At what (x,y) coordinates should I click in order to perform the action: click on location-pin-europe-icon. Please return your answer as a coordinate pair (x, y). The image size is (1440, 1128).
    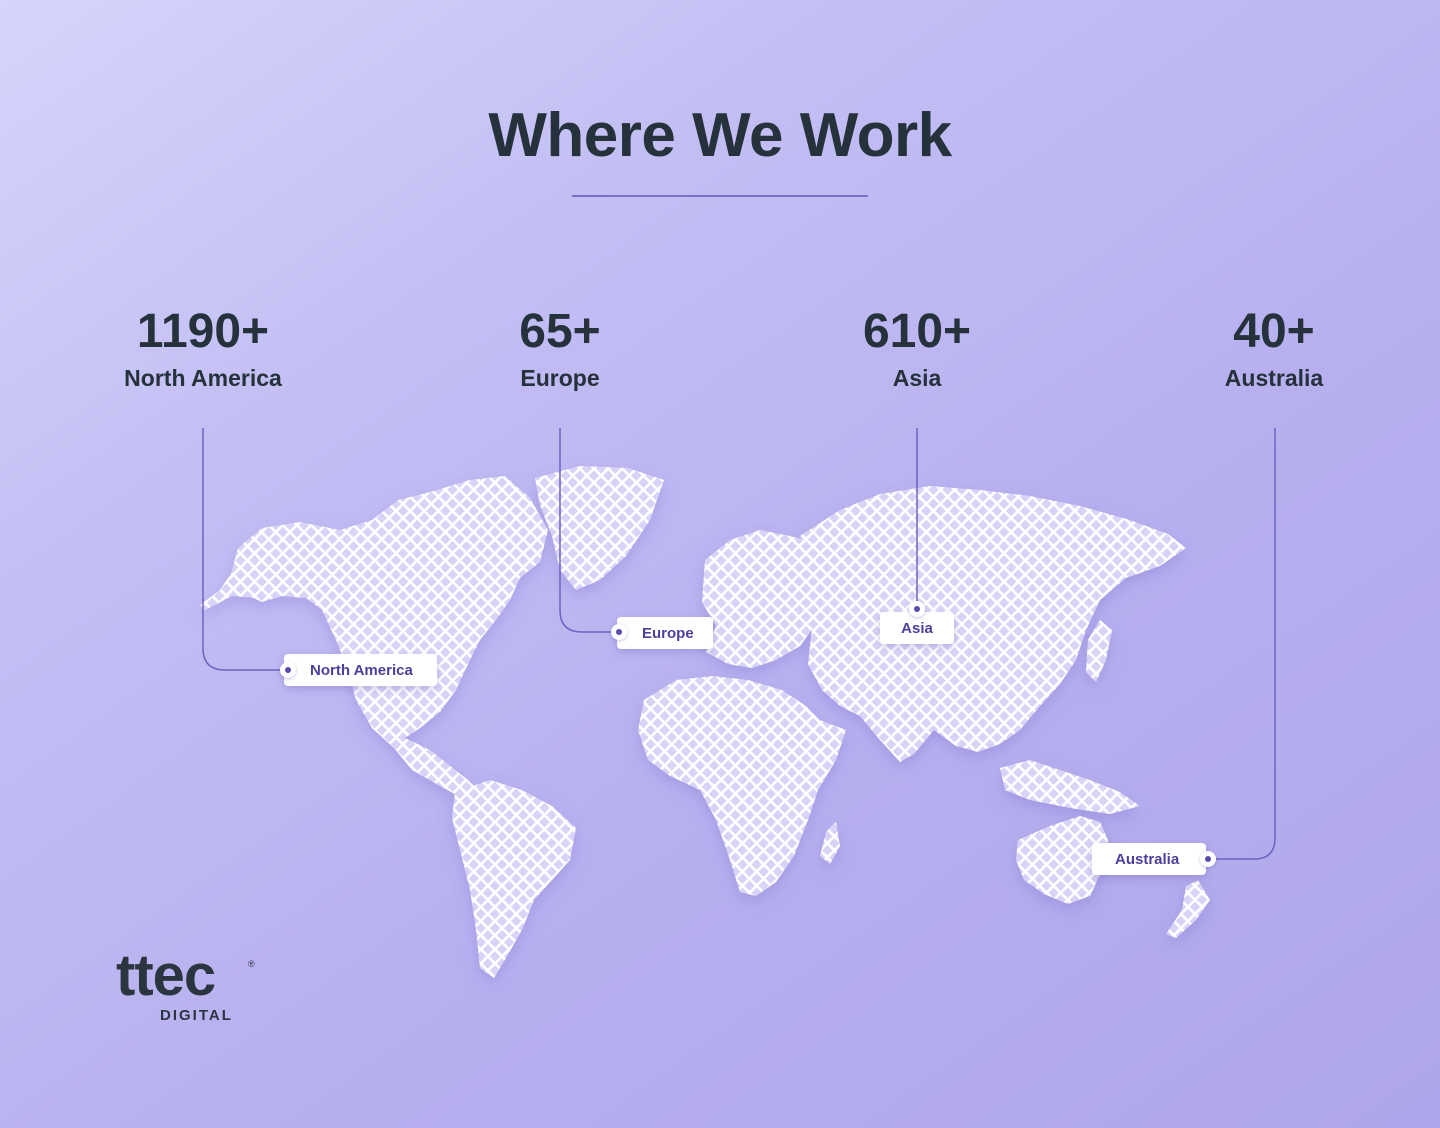
    Looking at the image, I should click on (619, 632).